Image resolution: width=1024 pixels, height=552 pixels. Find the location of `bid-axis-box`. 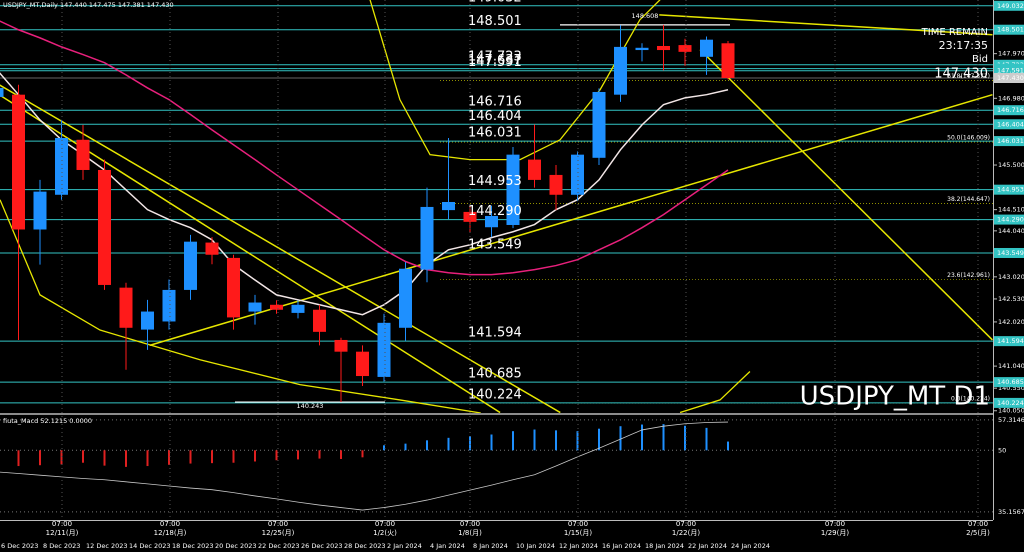

bid-axis-box is located at coordinates (1009, 78).